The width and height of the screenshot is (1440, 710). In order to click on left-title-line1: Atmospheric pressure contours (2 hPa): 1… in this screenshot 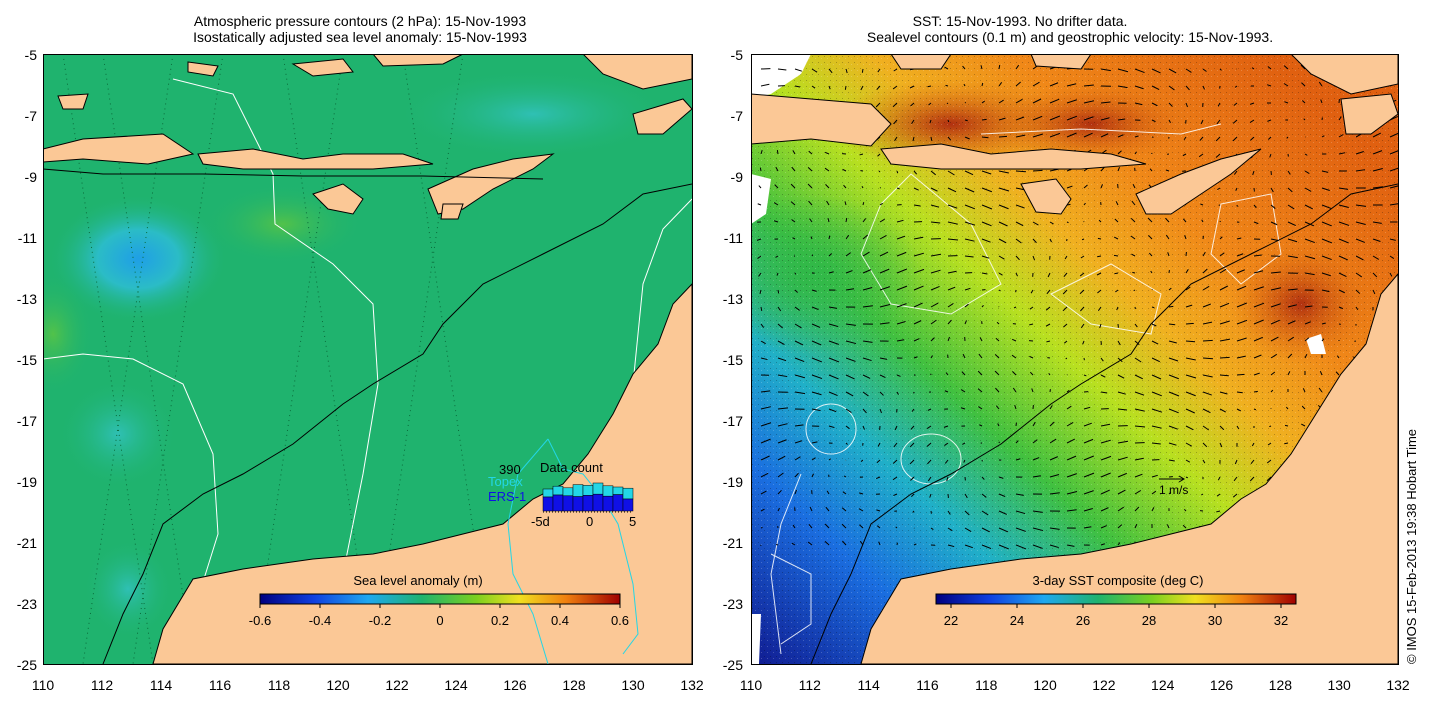, I will do `click(360, 21)`.